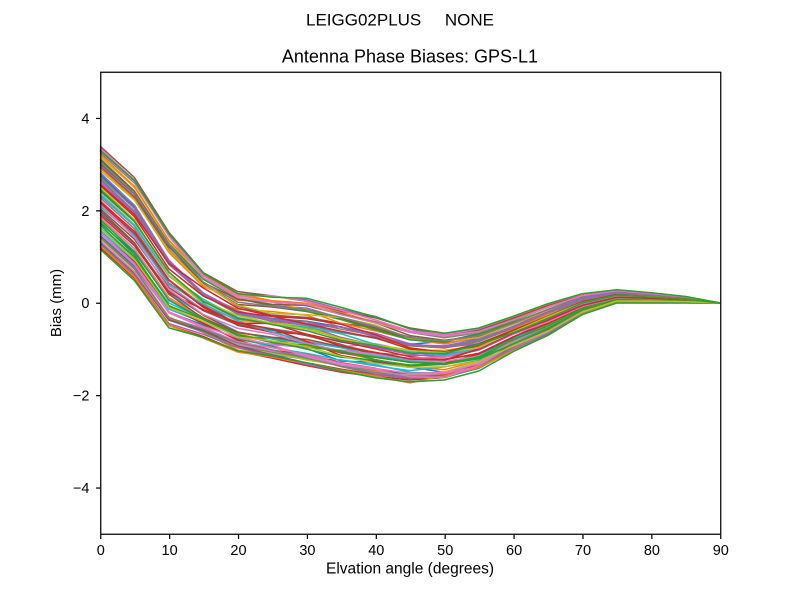 The width and height of the screenshot is (800, 600). What do you see at coordinates (721, 551) in the screenshot?
I see `svg-text: 90` at bounding box center [721, 551].